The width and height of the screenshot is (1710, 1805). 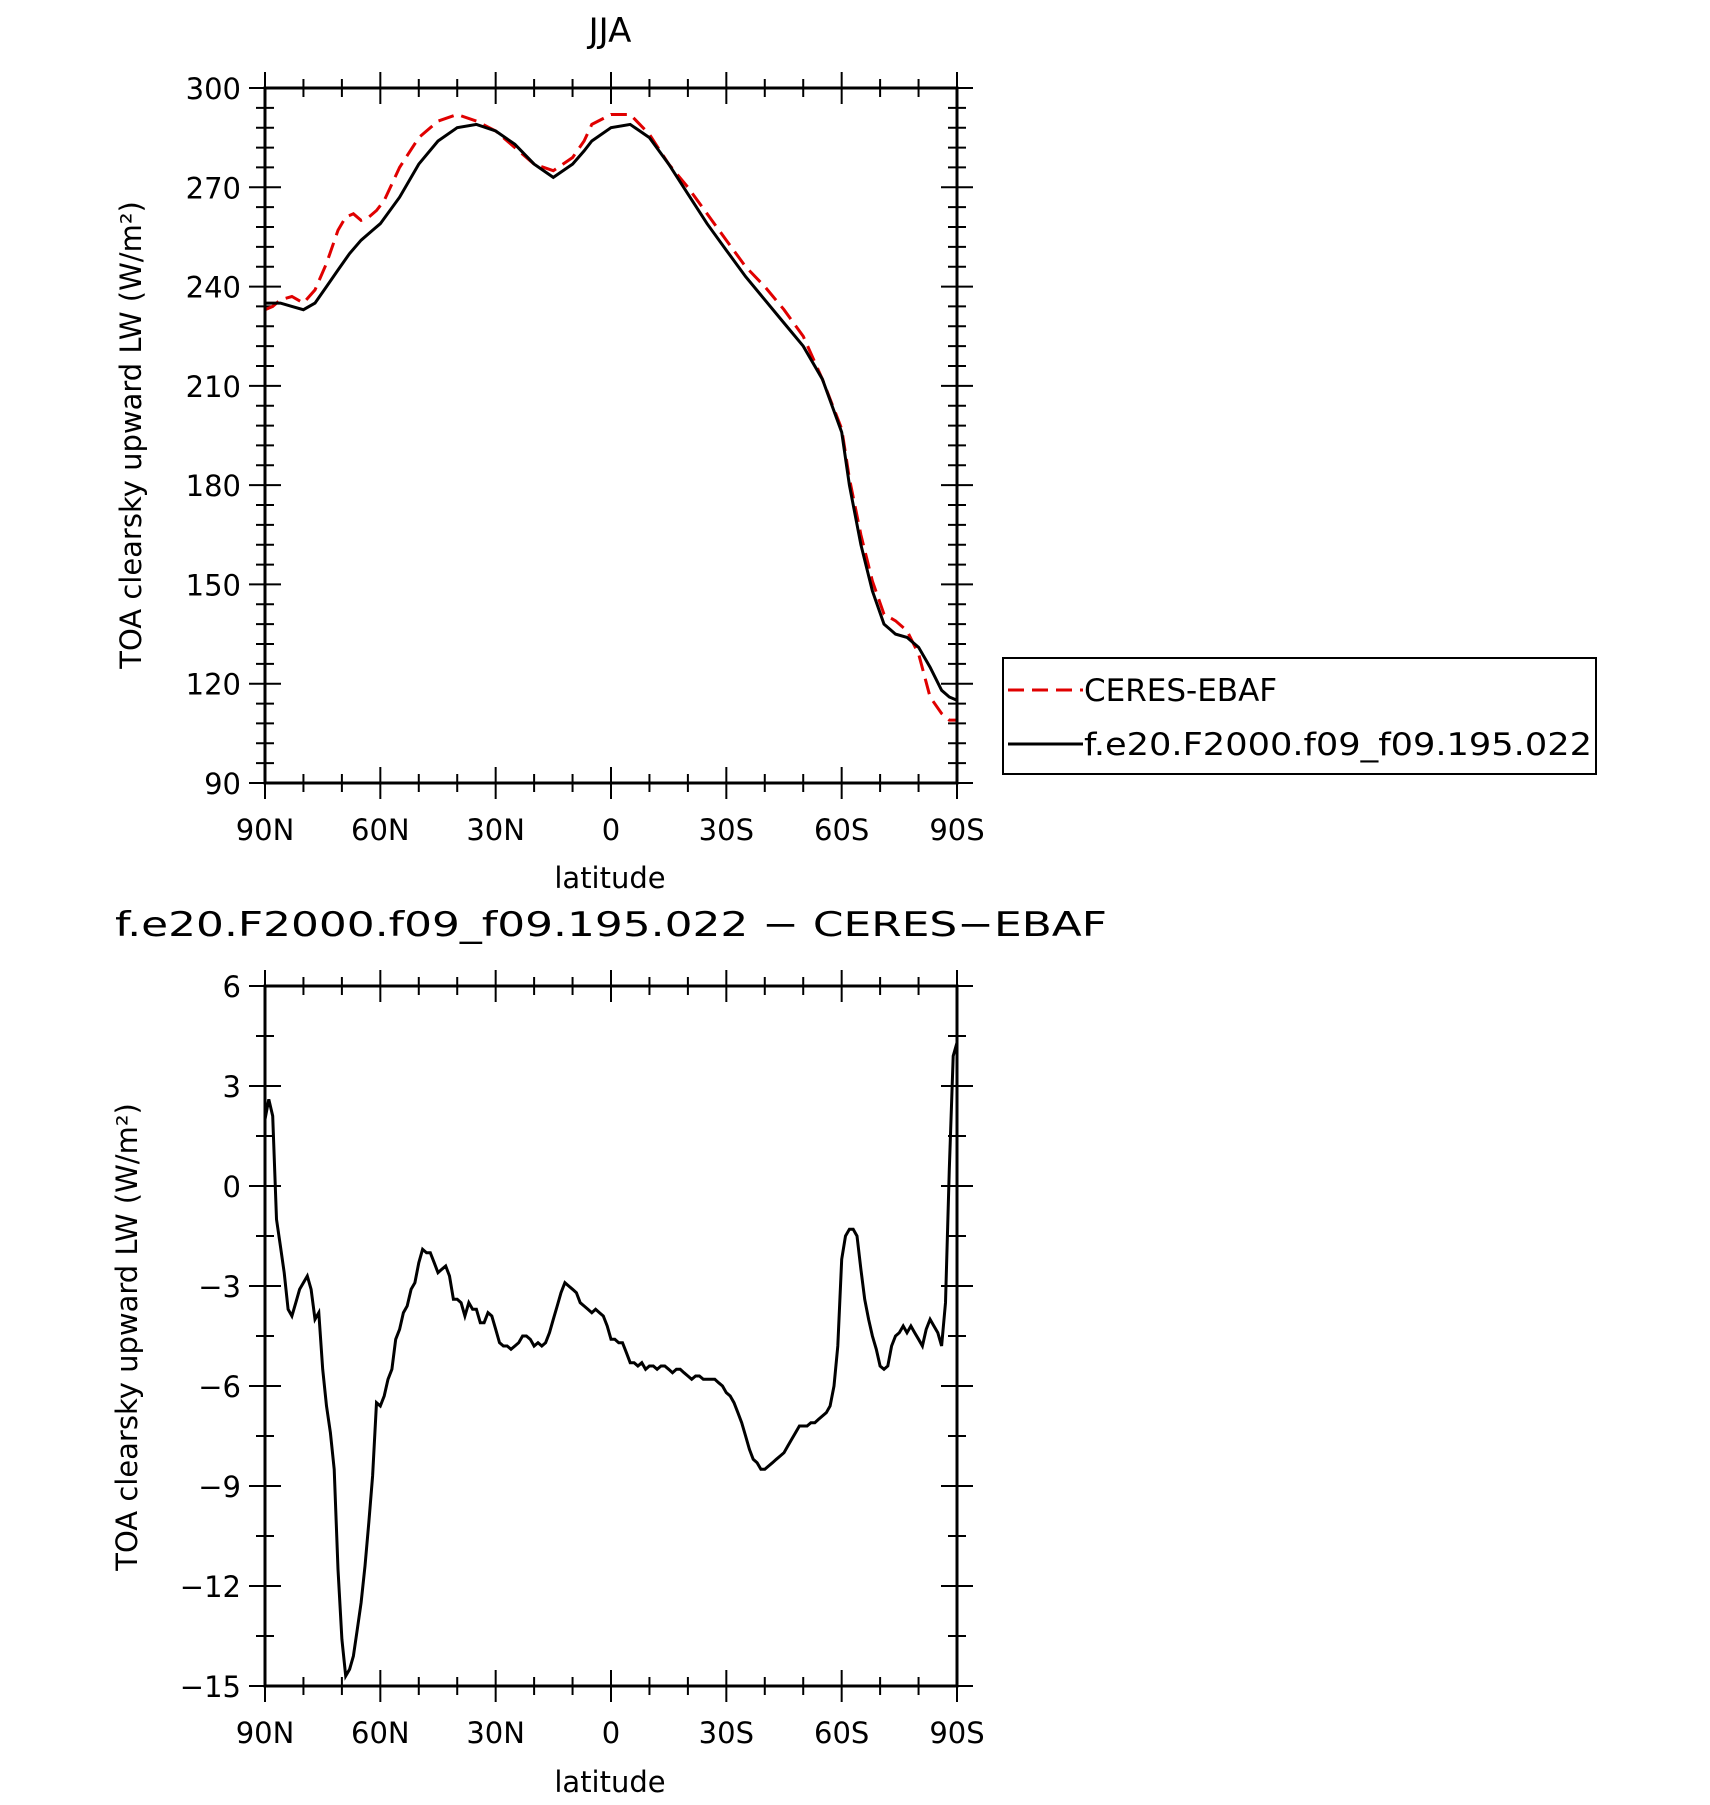 I want to click on bottom-series-group, so click(x=611, y=1361).